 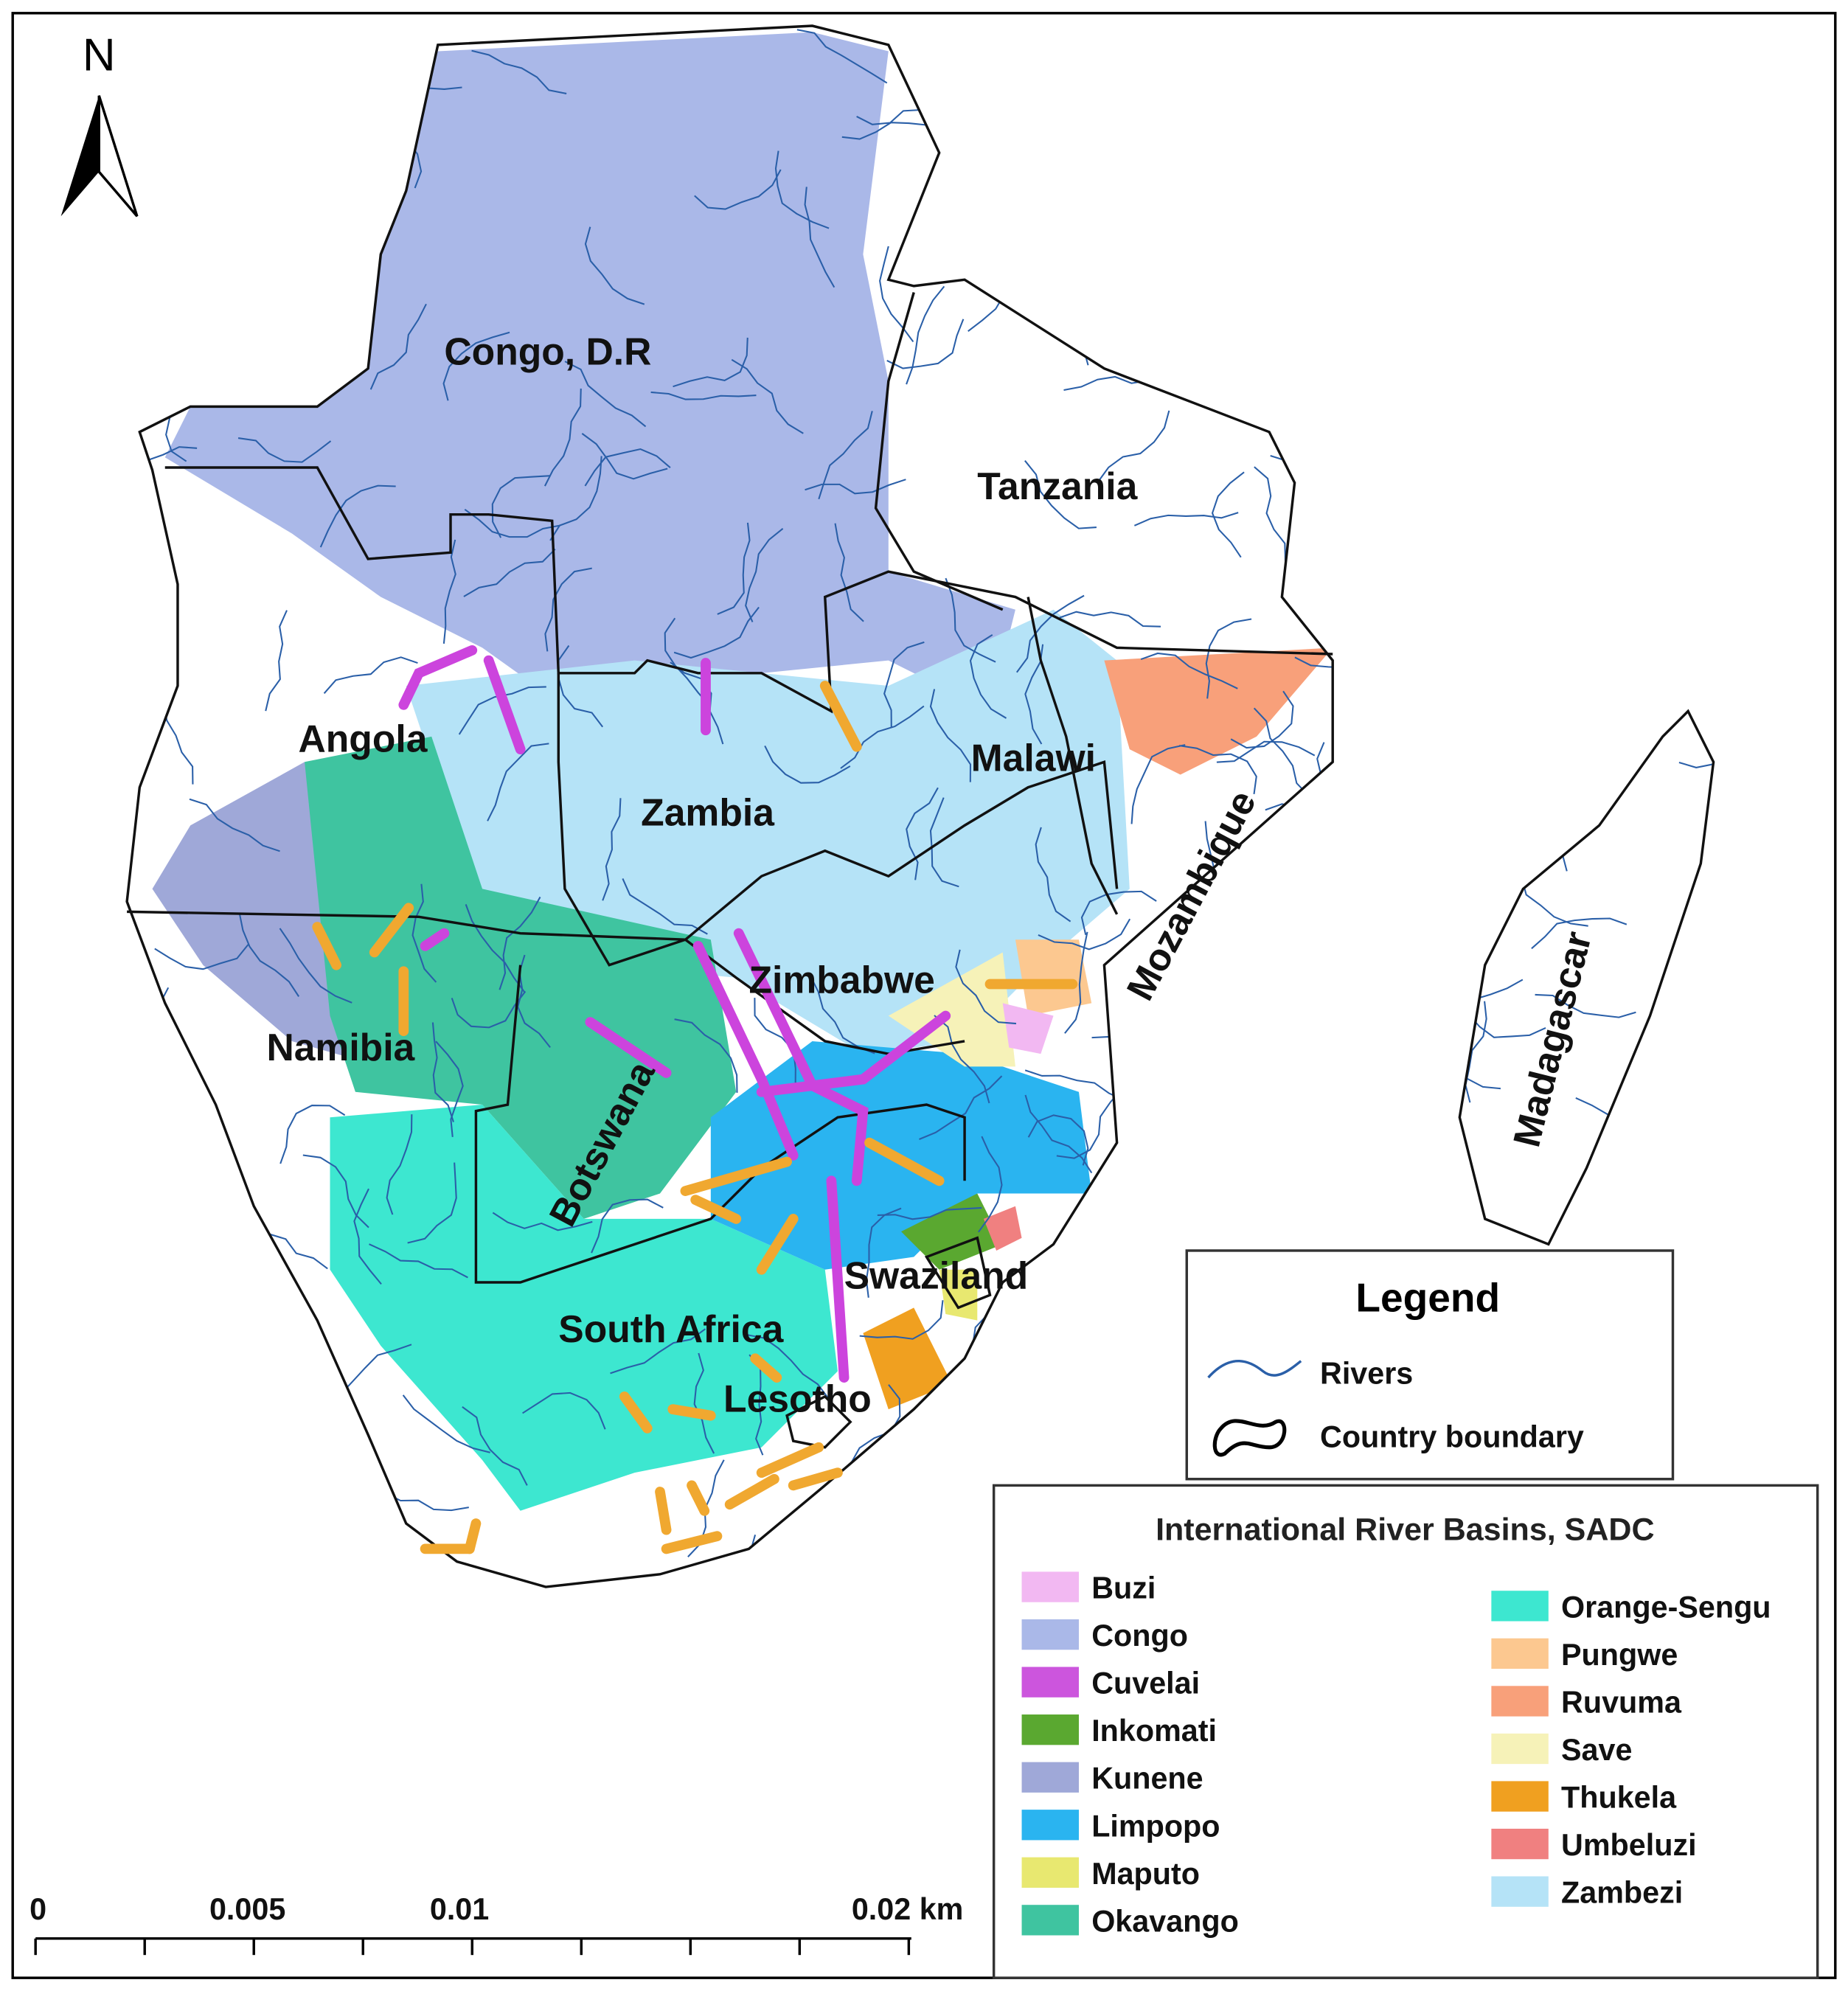 I want to click on map-label: Malawi, so click(x=1033, y=757).